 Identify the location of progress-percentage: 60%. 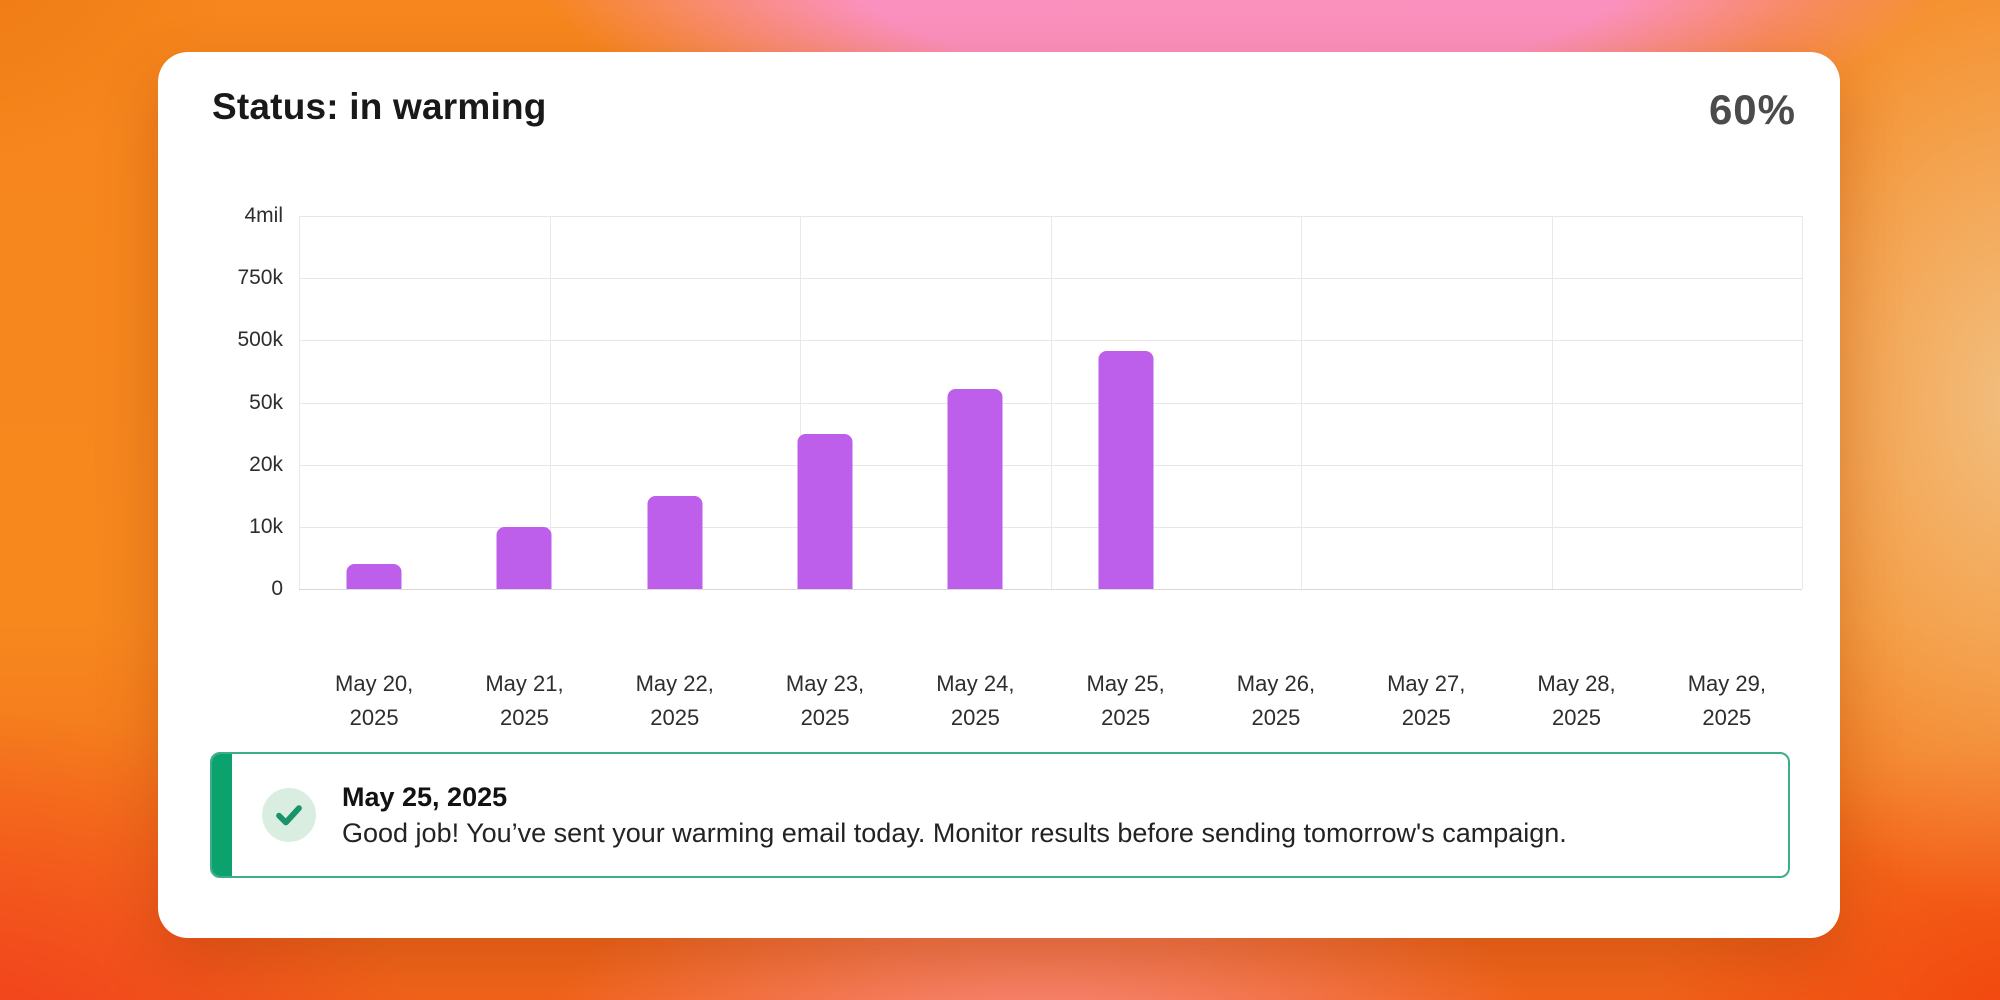
(1752, 109).